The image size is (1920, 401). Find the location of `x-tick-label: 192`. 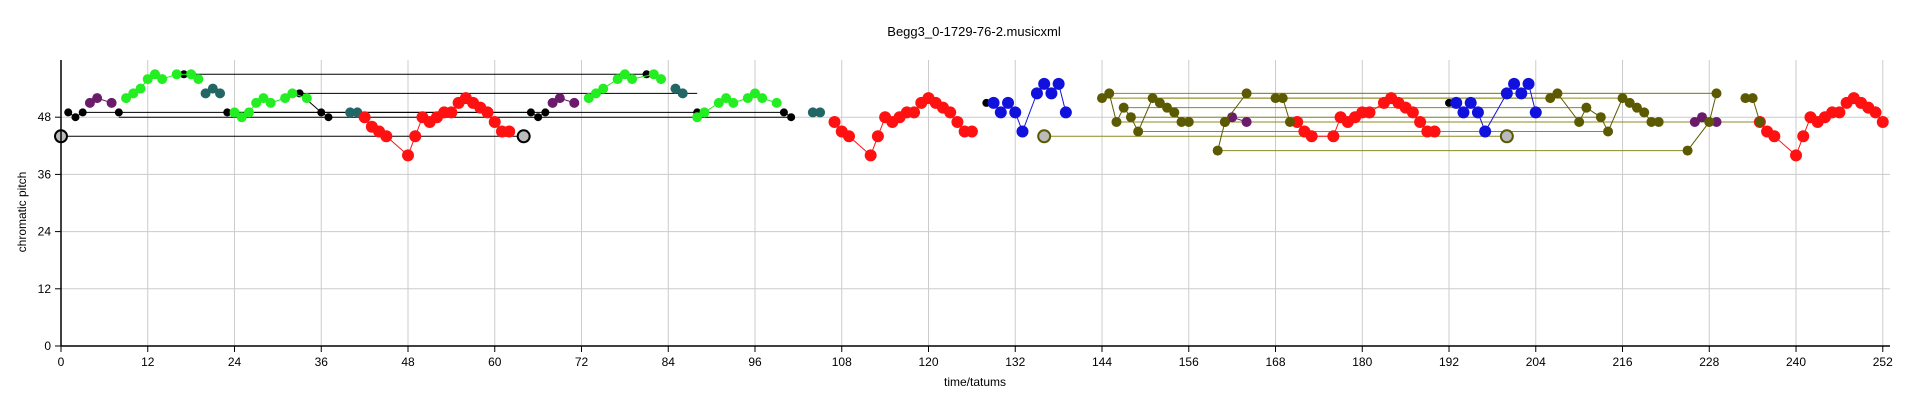

x-tick-label: 192 is located at coordinates (1449, 362).